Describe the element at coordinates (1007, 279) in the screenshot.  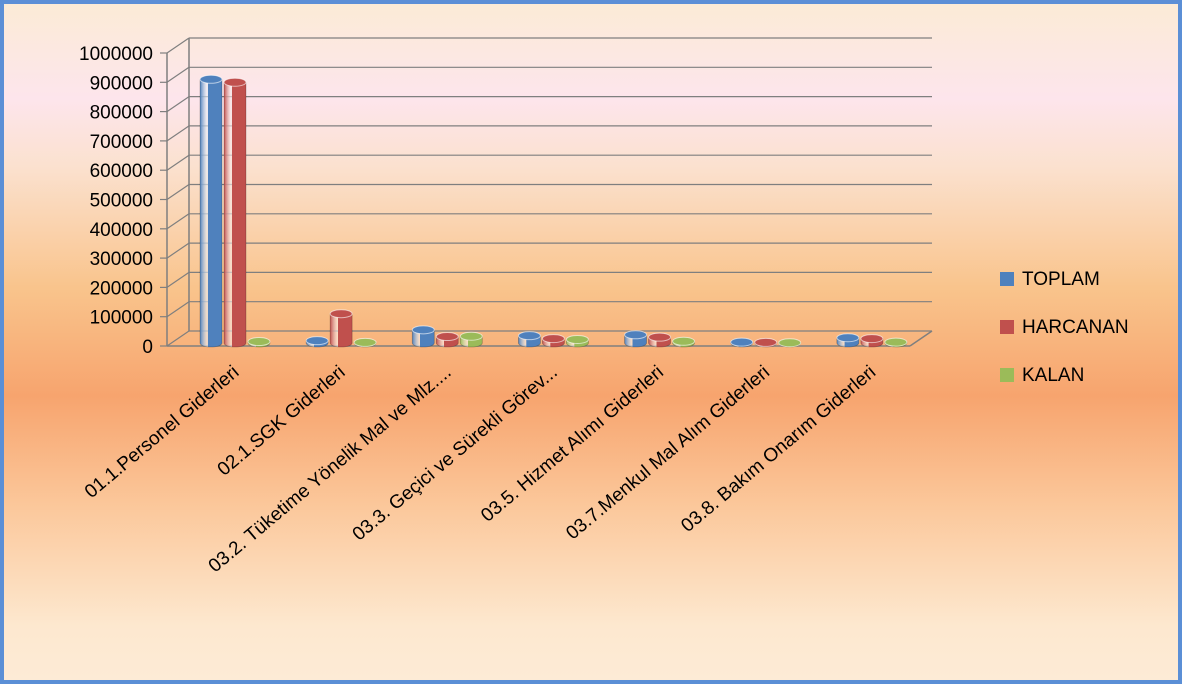
I see `legend-swatch-toplam` at that location.